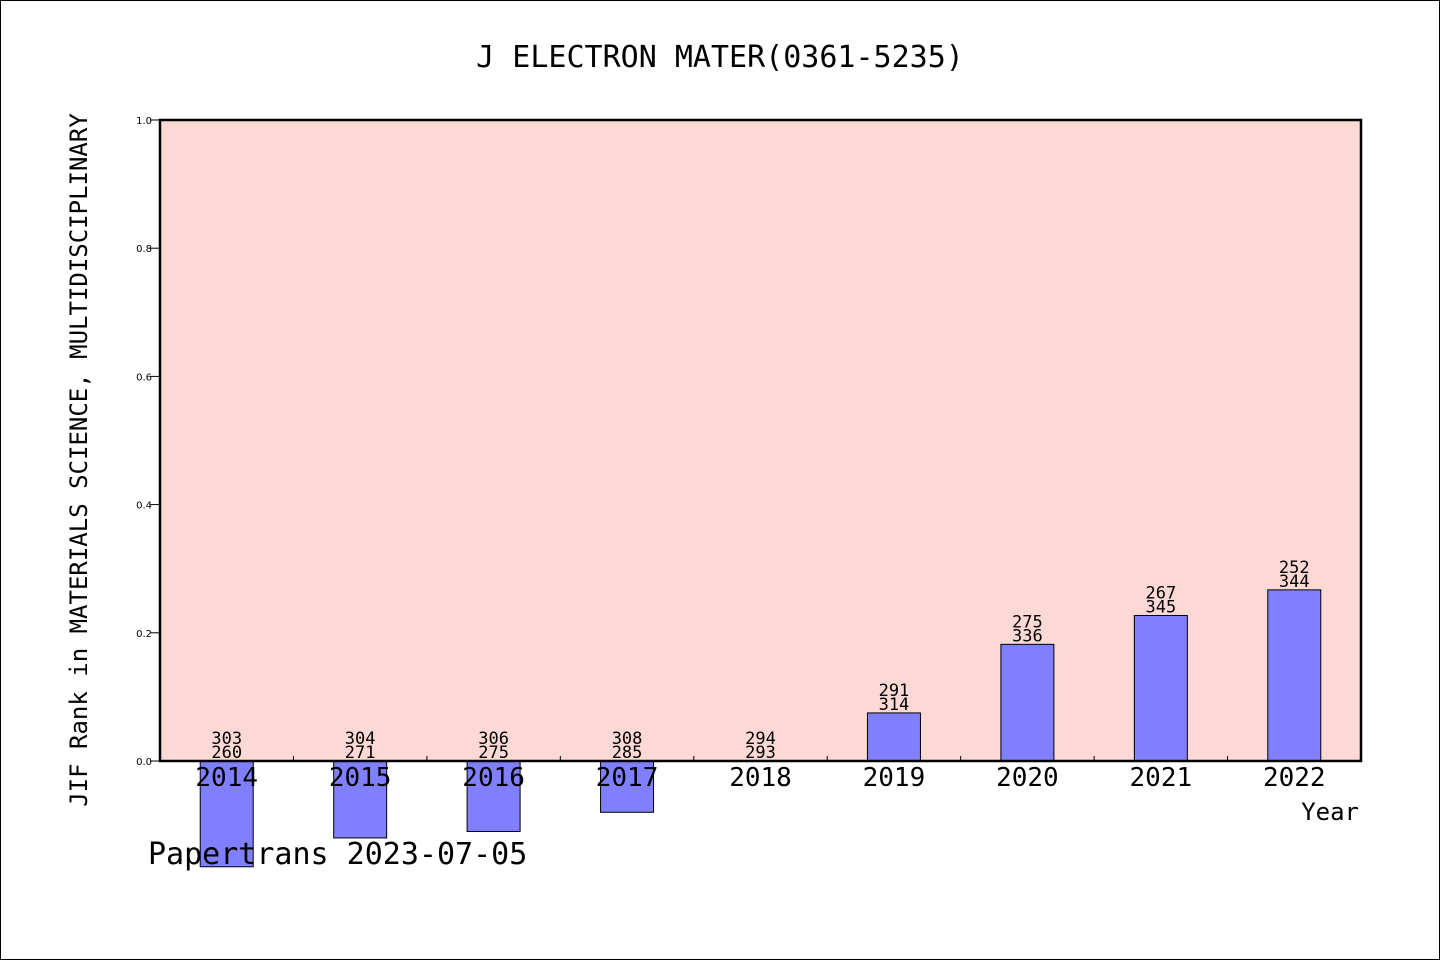 This screenshot has width=1440, height=960. I want to click on x-tick-label-2016: 2016, so click(493, 778).